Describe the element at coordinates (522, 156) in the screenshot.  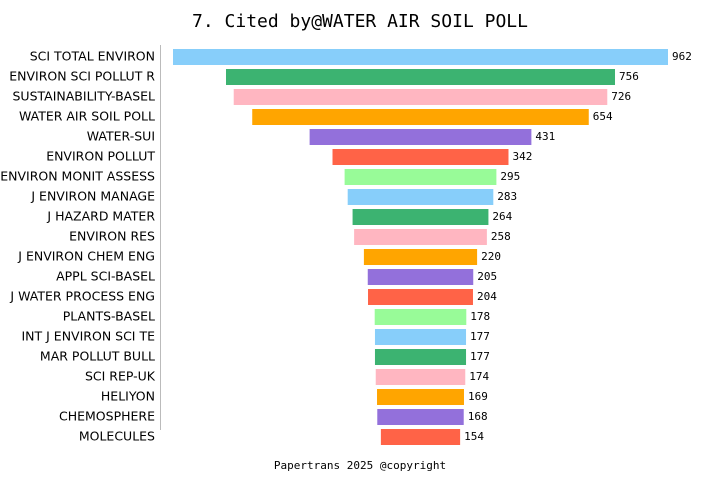
I see `value-label: 342` at that location.